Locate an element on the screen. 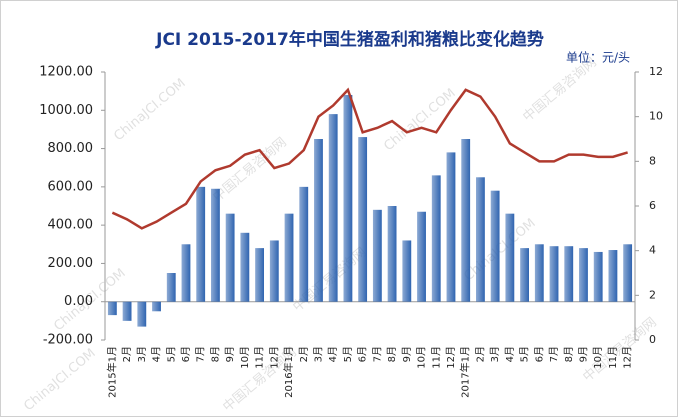 The height and width of the screenshot is (417, 678). y2-tick-label: 0 is located at coordinates (652, 339).